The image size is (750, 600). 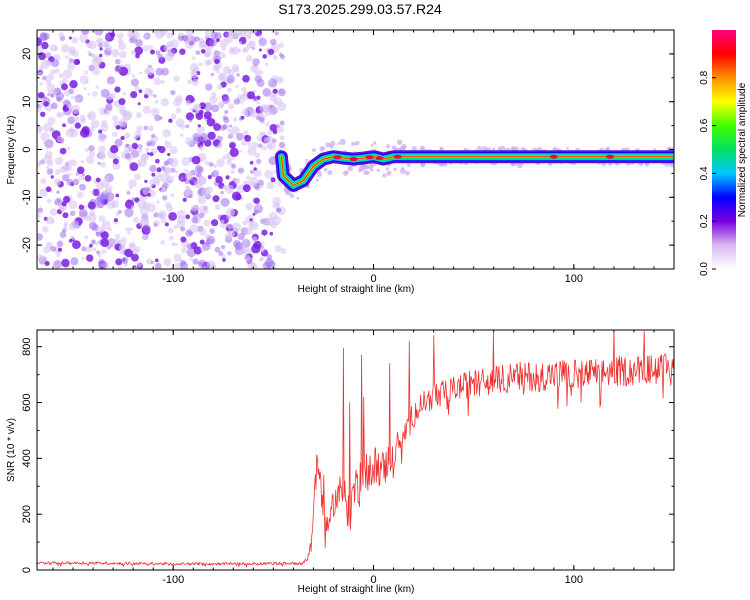 What do you see at coordinates (704, 77) in the screenshot?
I see `colorbar-tick-label: 0.8` at bounding box center [704, 77].